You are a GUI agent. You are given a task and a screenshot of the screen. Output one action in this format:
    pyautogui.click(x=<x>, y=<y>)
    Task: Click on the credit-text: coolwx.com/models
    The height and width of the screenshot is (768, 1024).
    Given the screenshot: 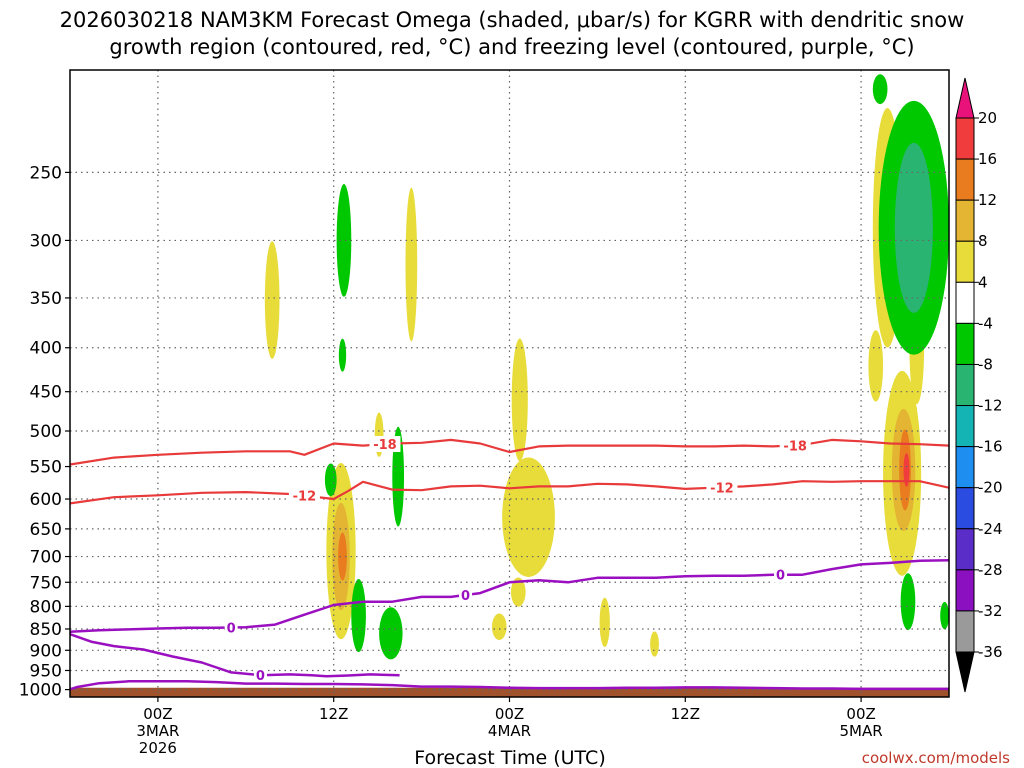 What is the action you would take?
    pyautogui.click(x=936, y=758)
    